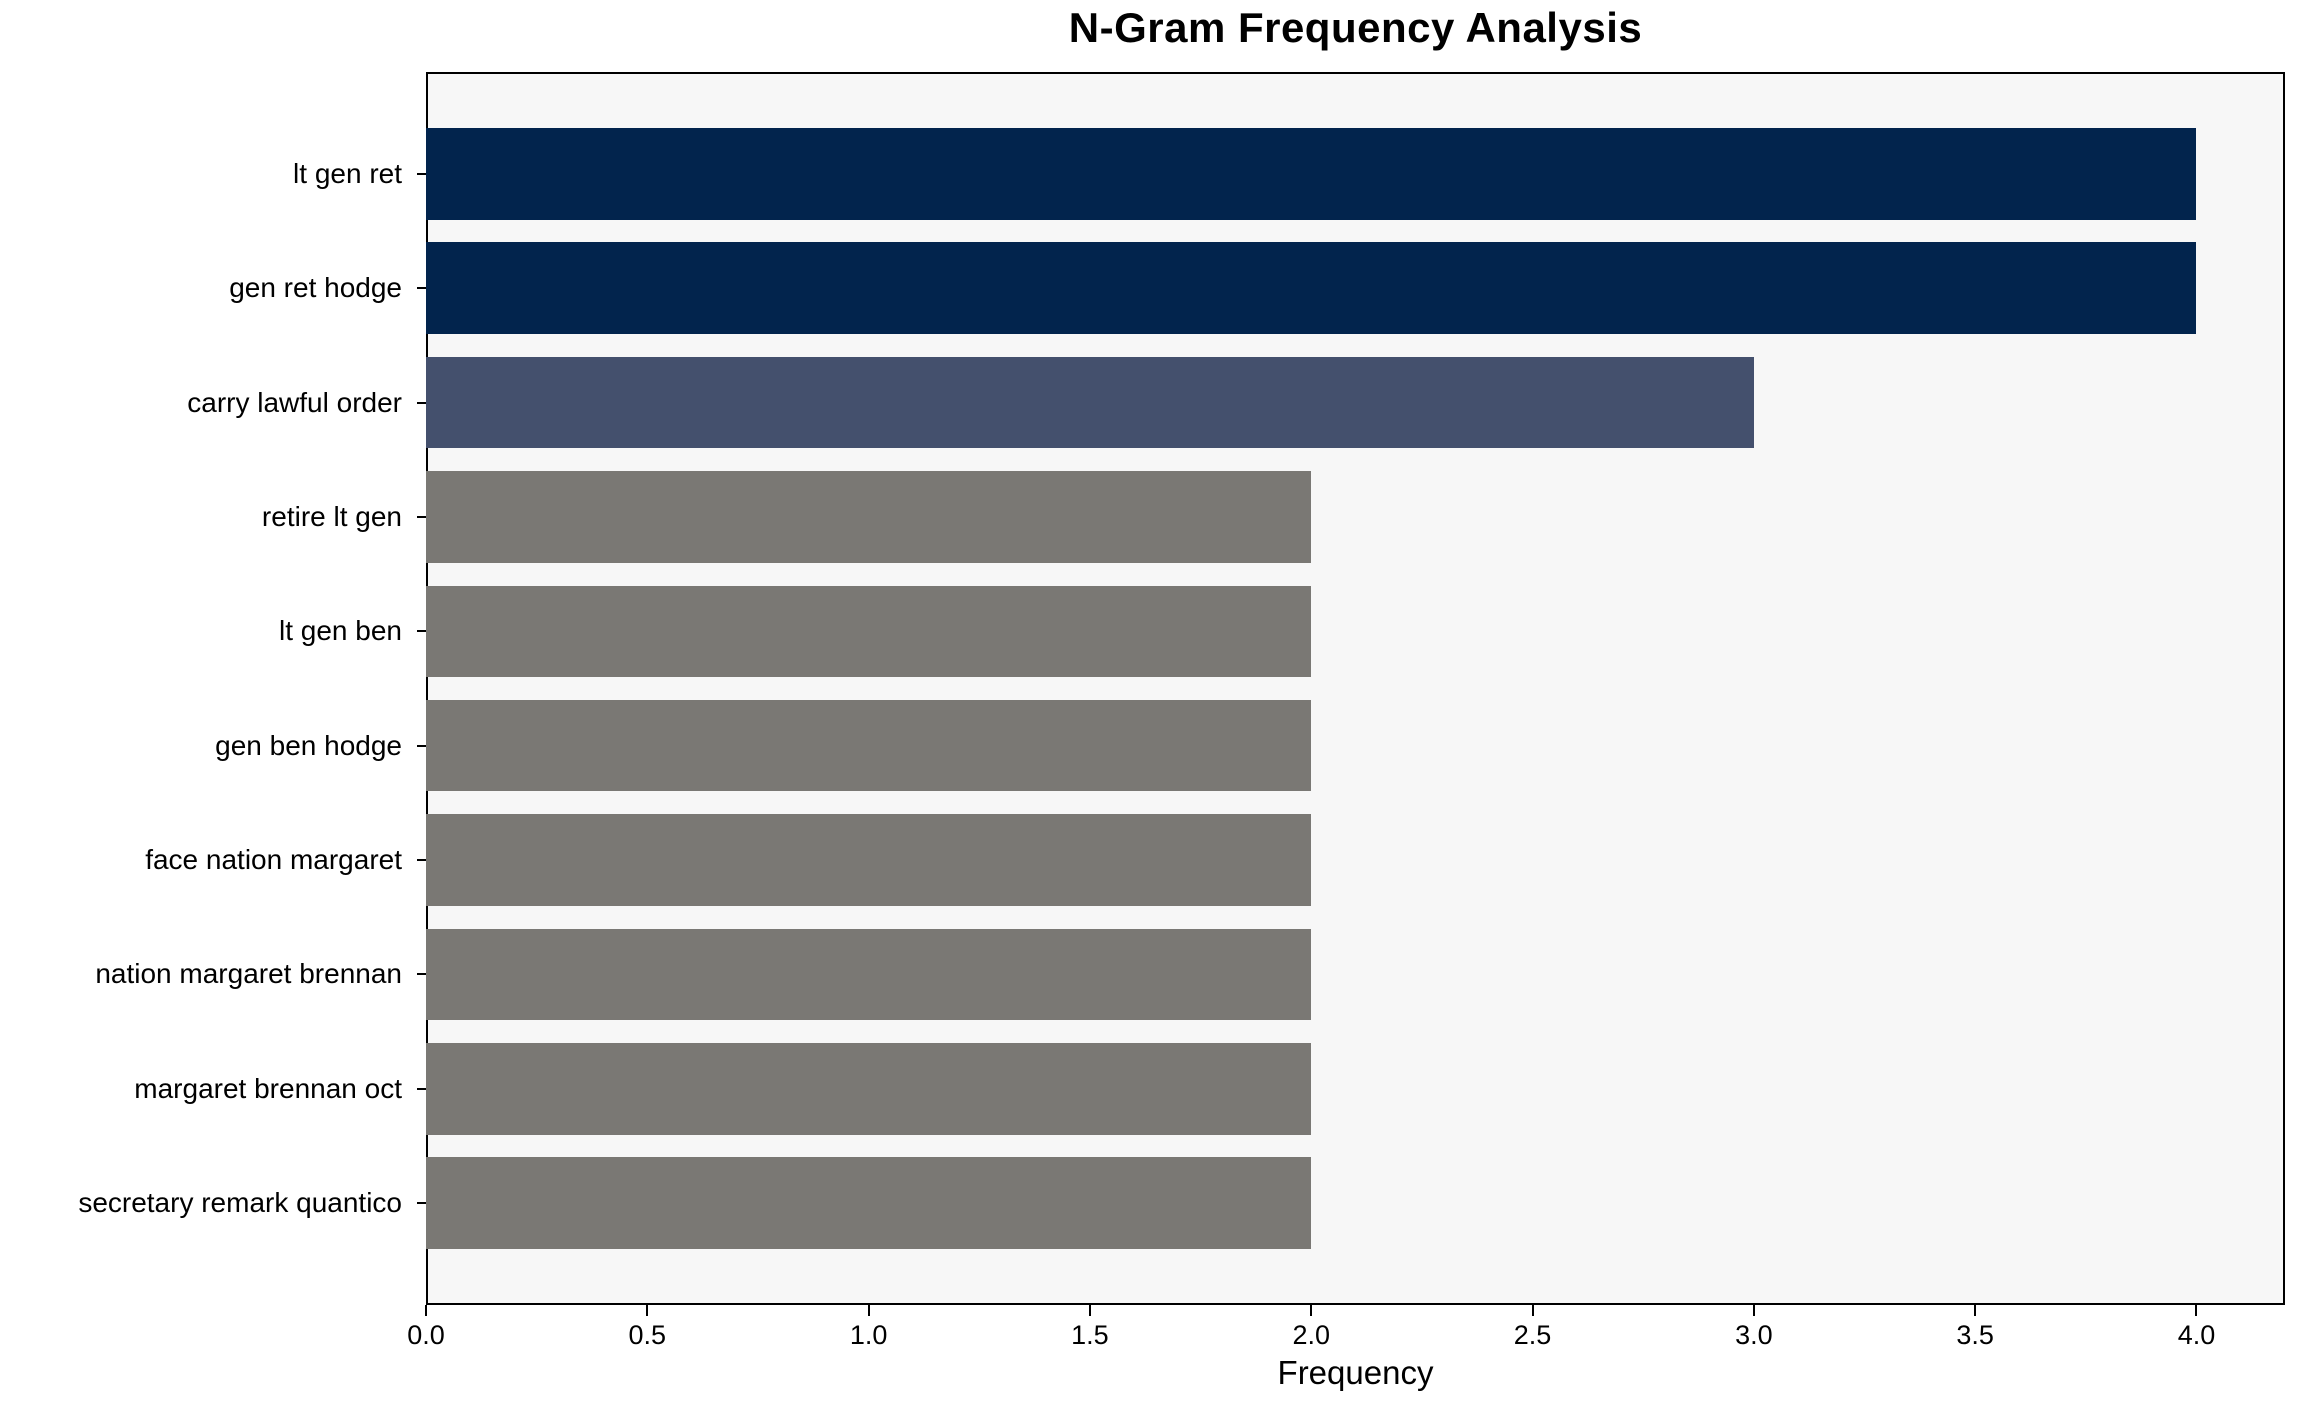  What do you see at coordinates (213, 975) in the screenshot?
I see `y-tick-label: nation margaret brennan` at bounding box center [213, 975].